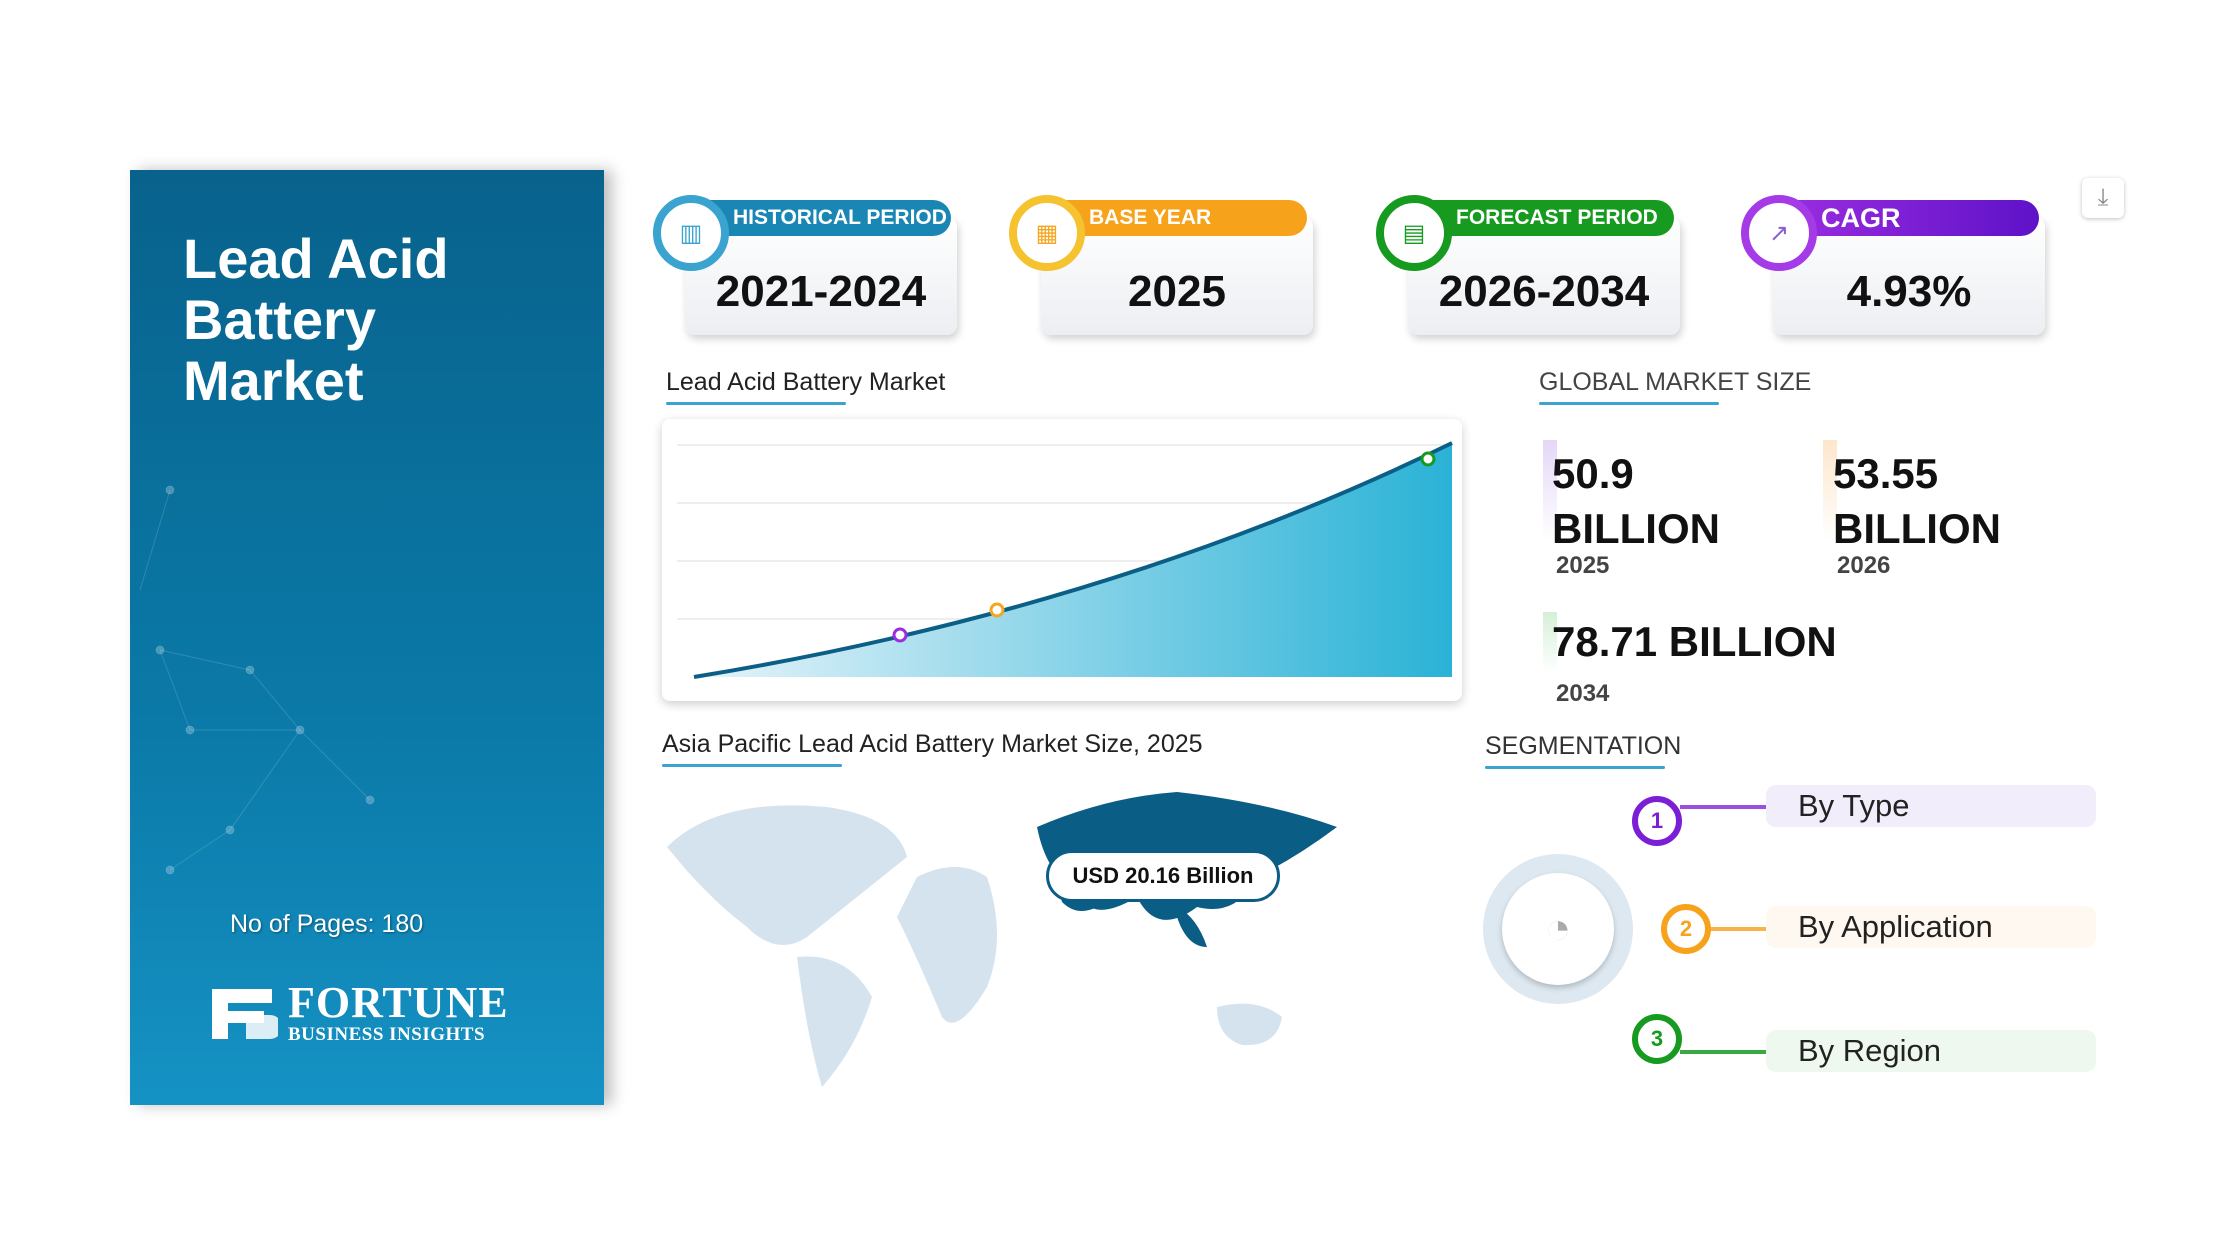 Image resolution: width=2240 pixels, height=1260 pixels. Describe the element at coordinates (806, 386) in the screenshot. I see `chart-label: Lead Acid Battery Market` at that location.